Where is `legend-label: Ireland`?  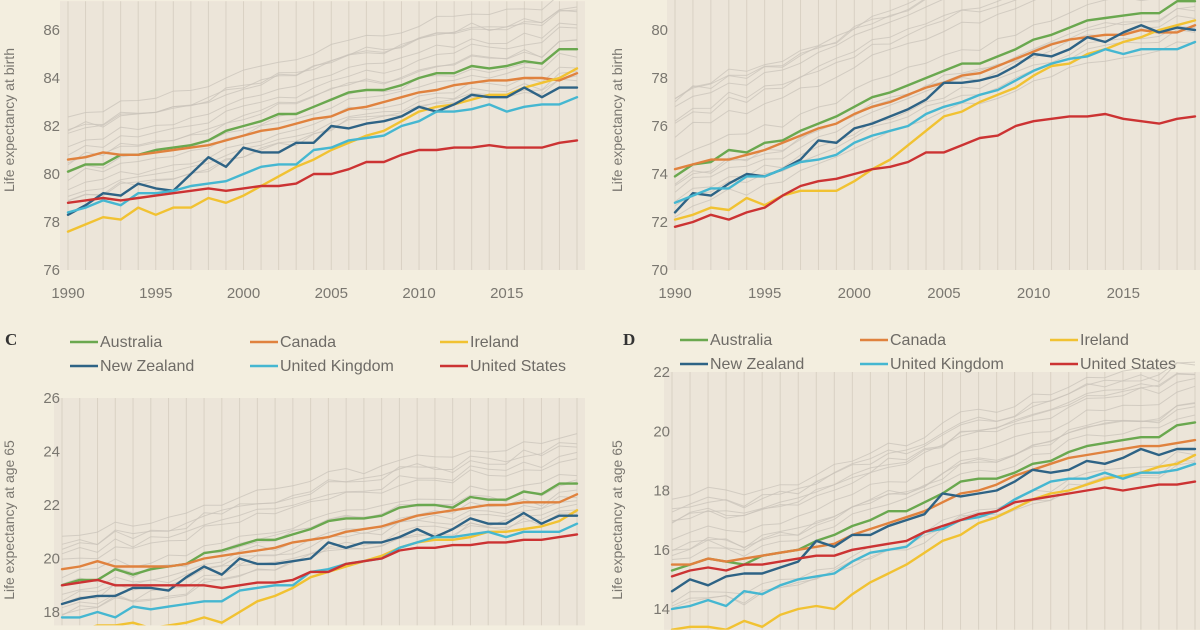
legend-label: Ireland is located at coordinates (494, 342).